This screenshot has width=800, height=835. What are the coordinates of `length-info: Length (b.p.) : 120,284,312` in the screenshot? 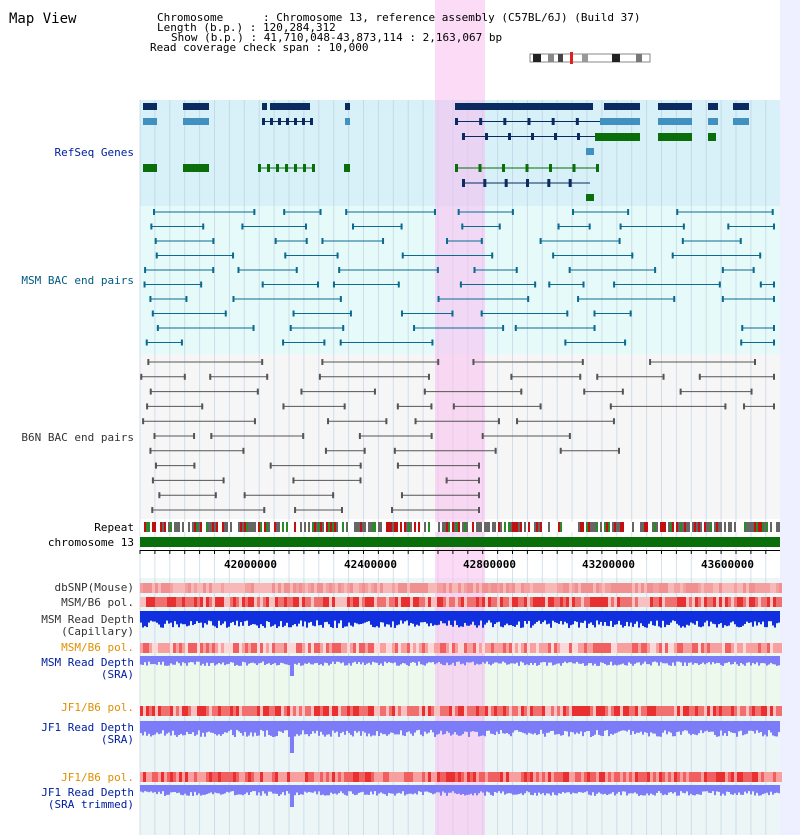 It's located at (246, 27).